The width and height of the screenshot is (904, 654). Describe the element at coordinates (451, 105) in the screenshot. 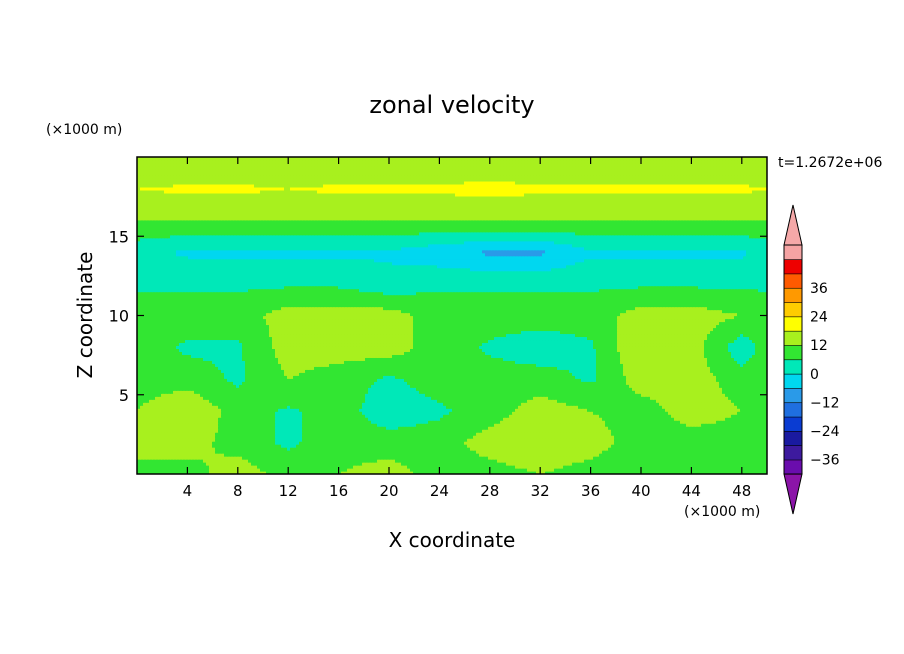

I see `chart-title: zonal velocity` at that location.